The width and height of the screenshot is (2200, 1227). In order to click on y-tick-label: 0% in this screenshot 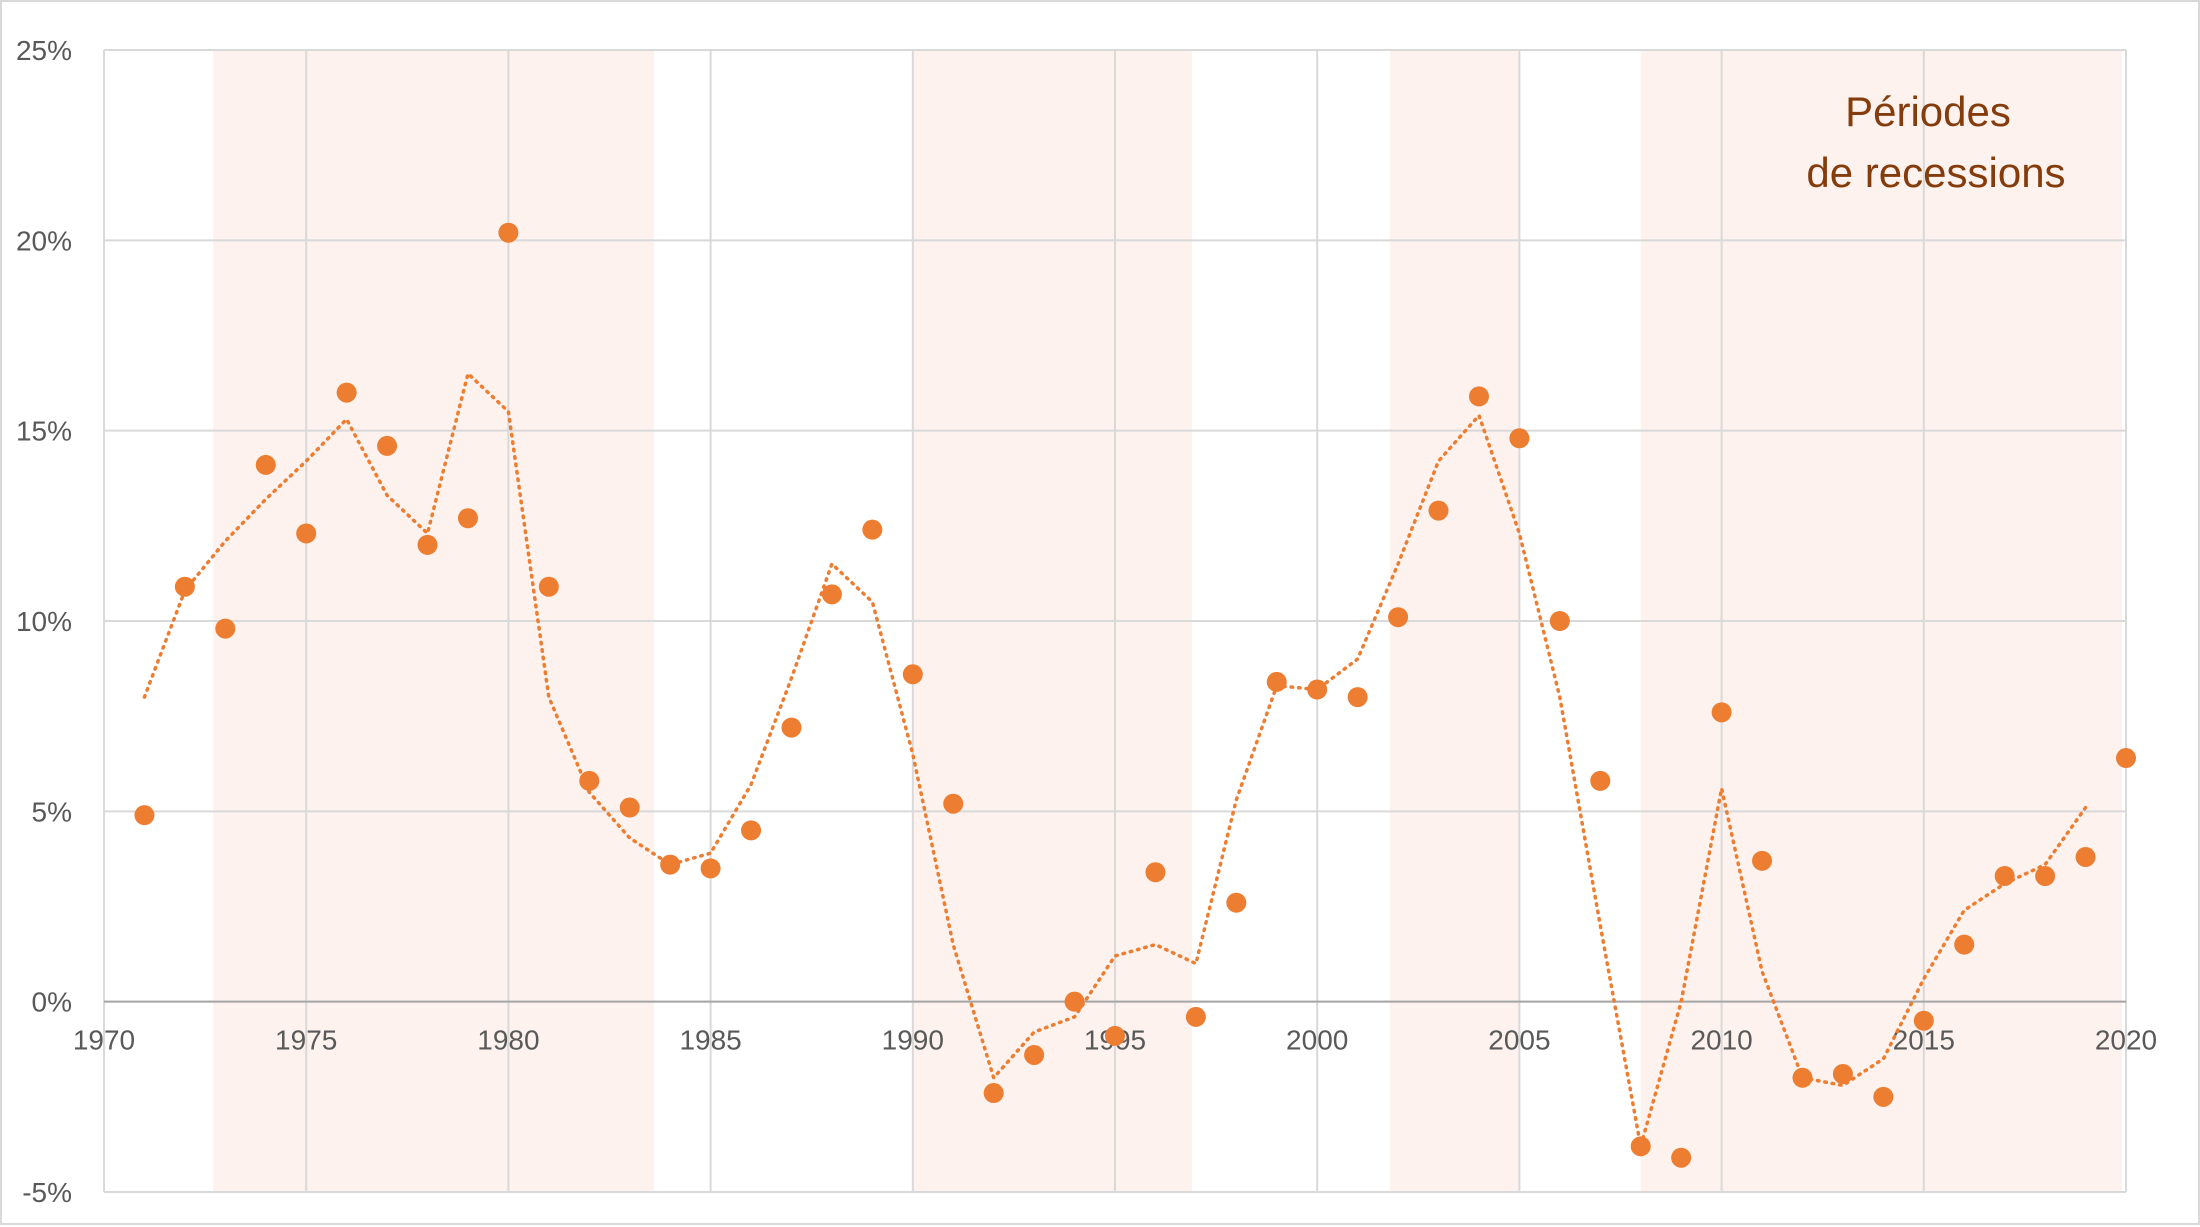, I will do `click(52, 1002)`.